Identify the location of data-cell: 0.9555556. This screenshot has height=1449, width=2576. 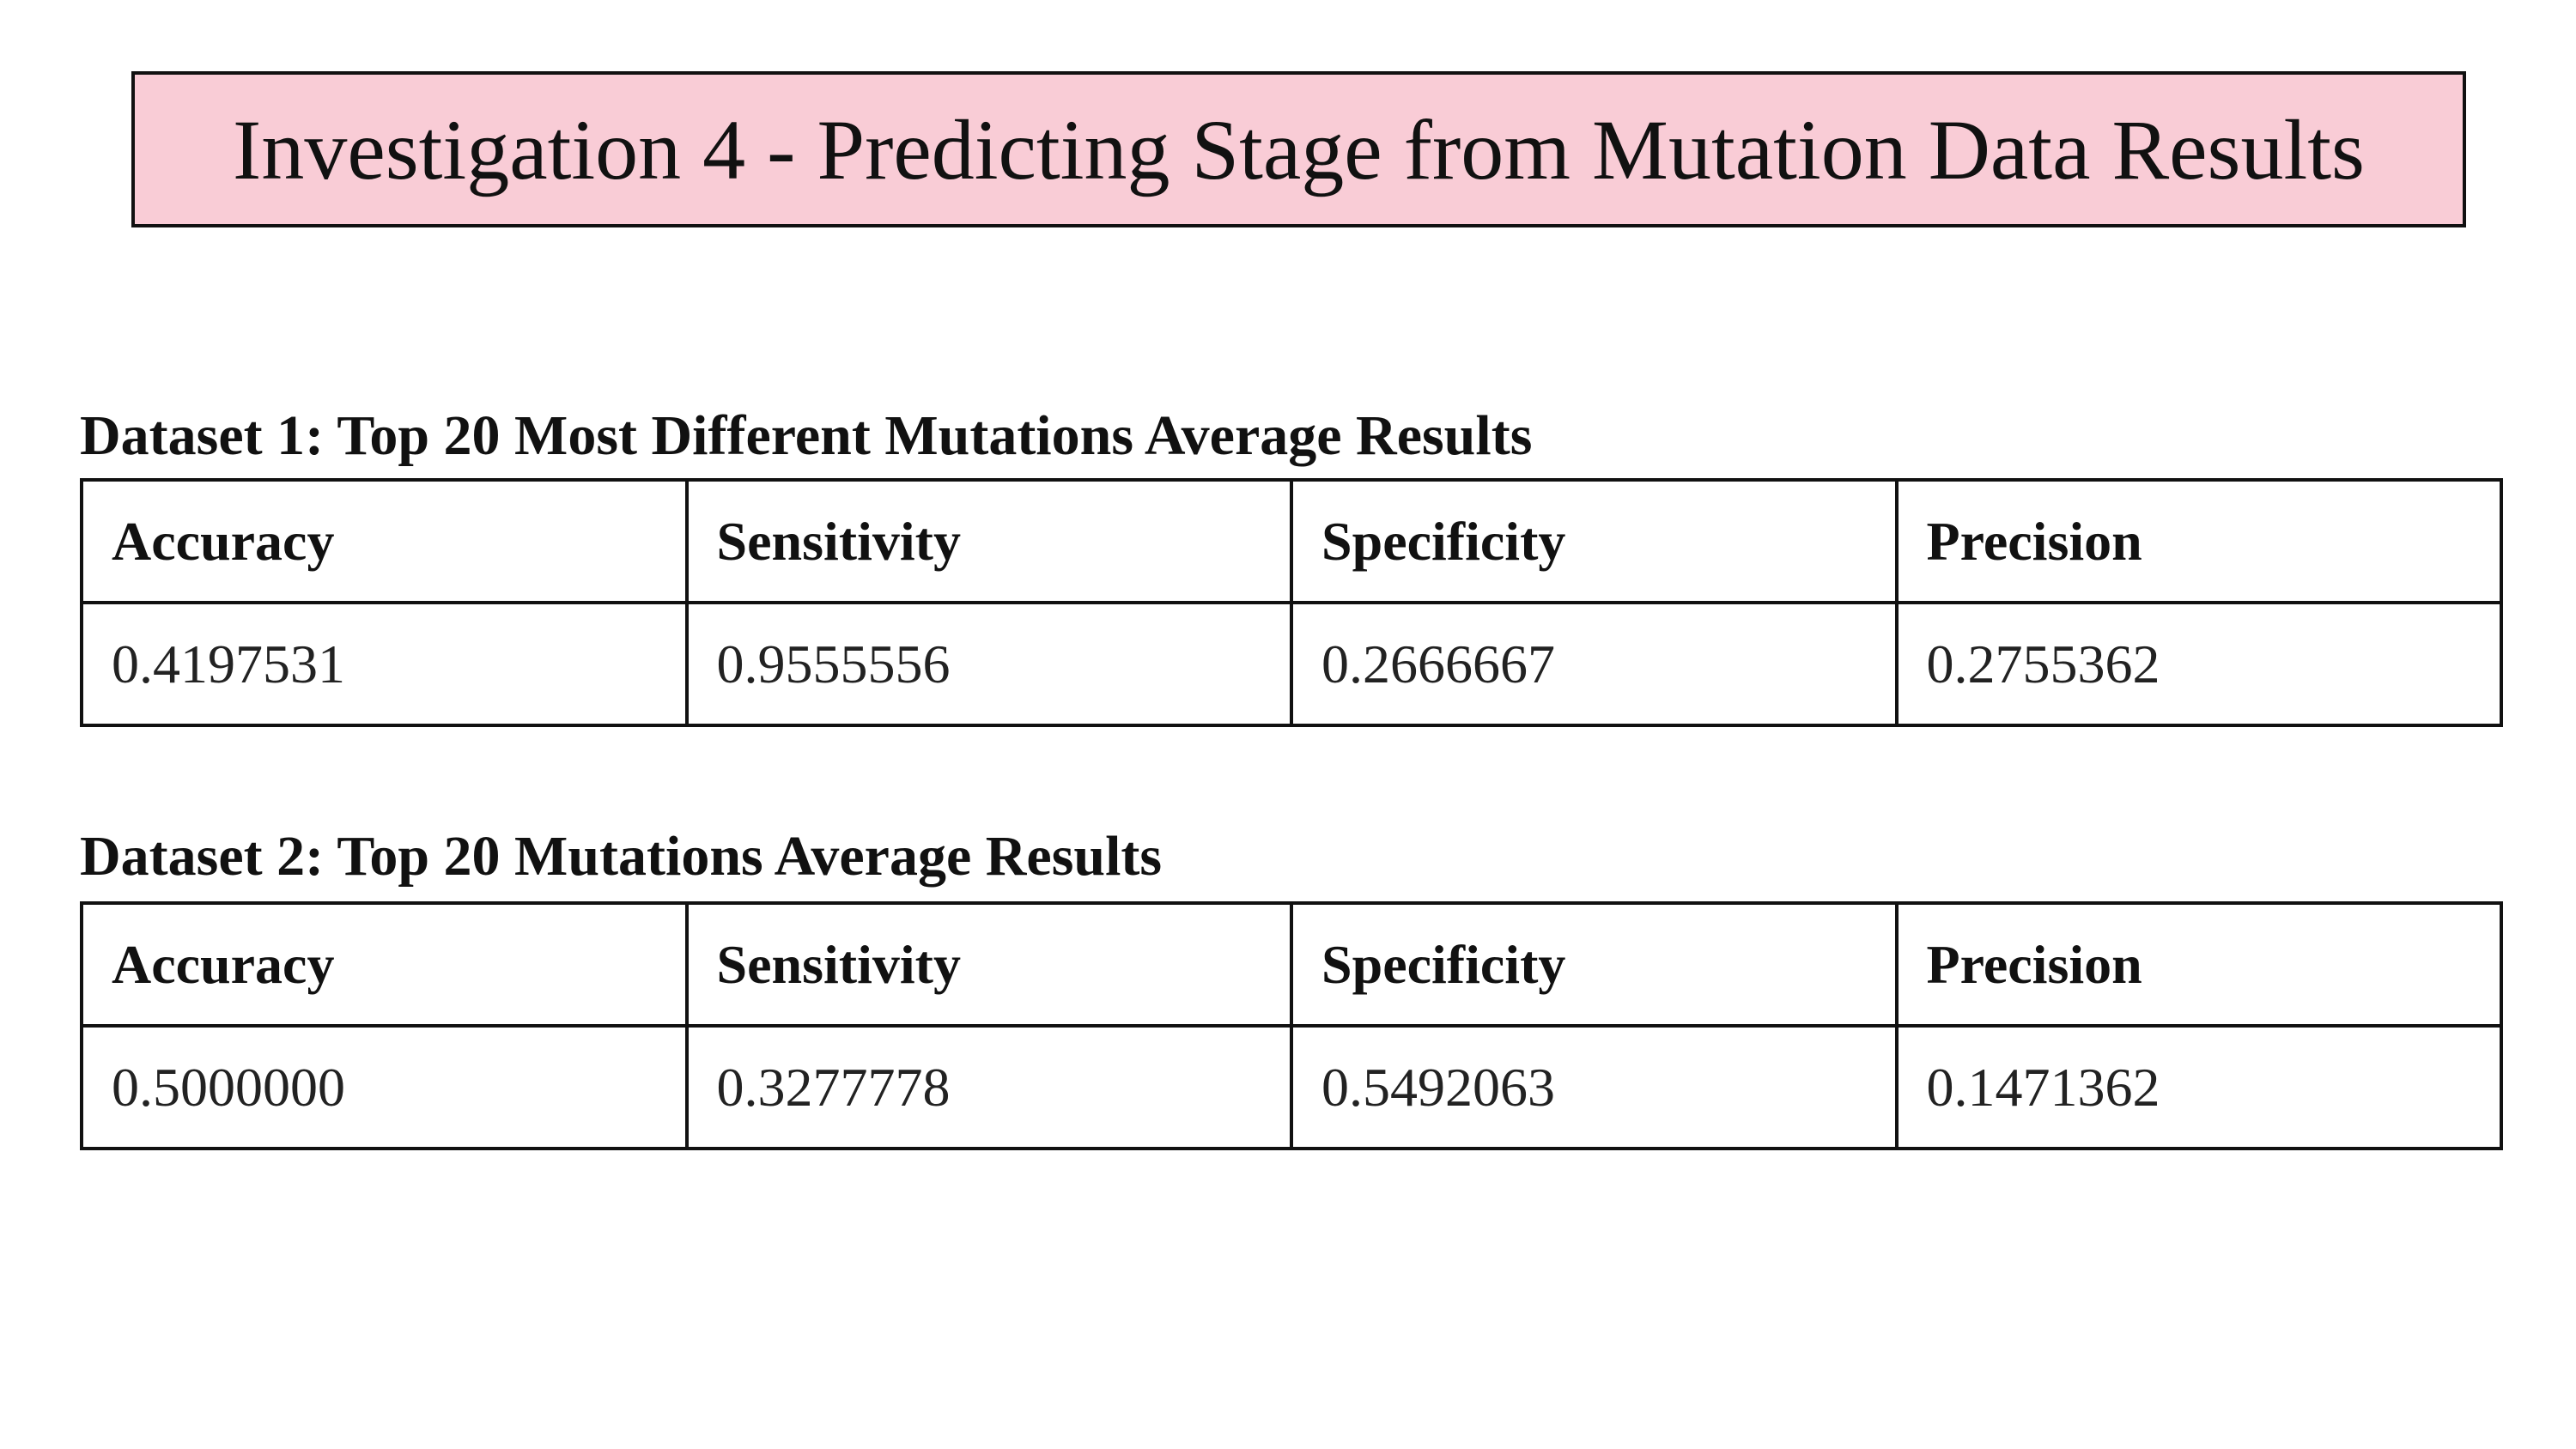
(988, 664).